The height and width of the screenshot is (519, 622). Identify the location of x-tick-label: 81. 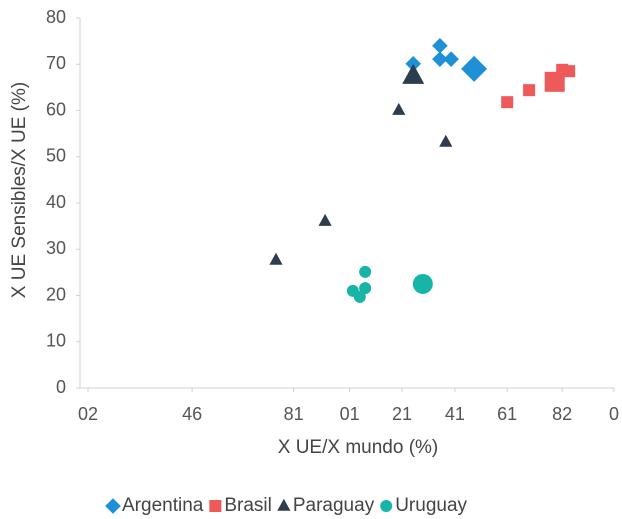
(294, 414).